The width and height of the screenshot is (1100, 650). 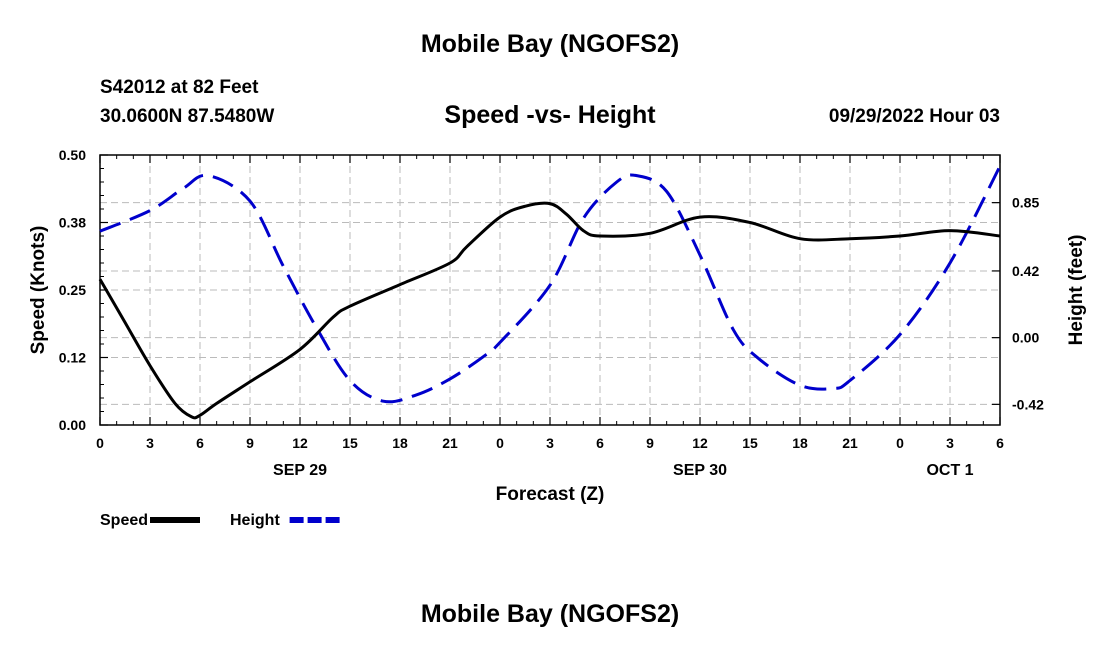 I want to click on legend: Speed Height, so click(x=220, y=520).